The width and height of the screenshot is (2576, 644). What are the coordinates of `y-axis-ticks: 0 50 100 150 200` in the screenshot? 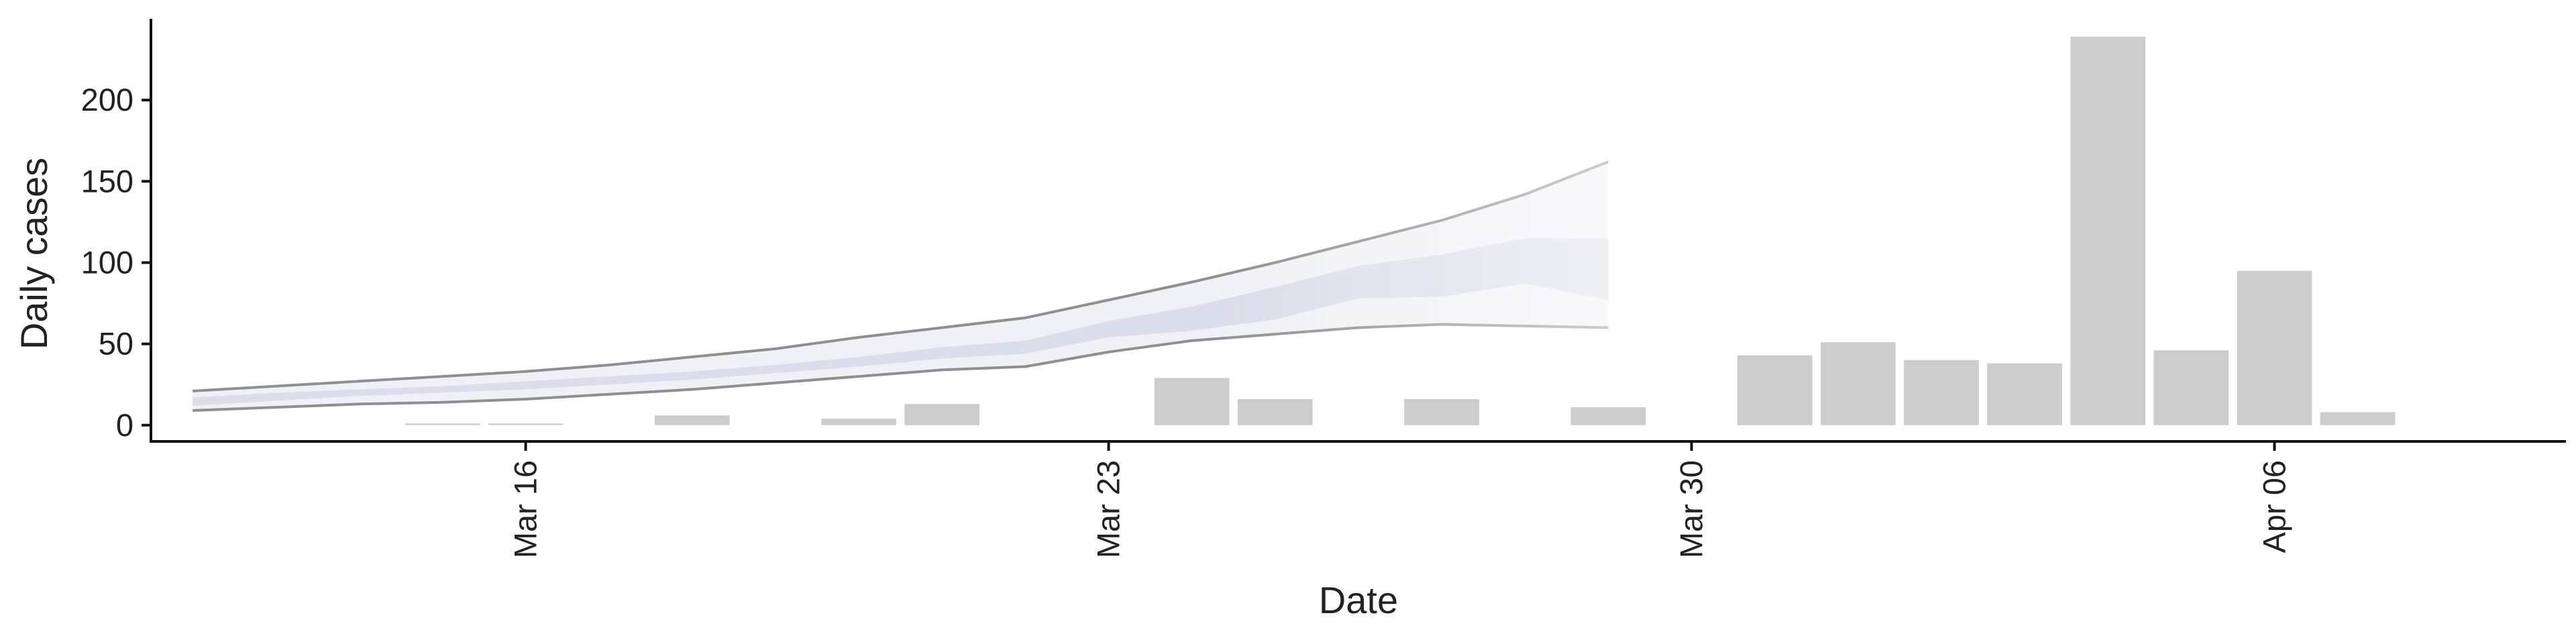 It's located at (116, 262).